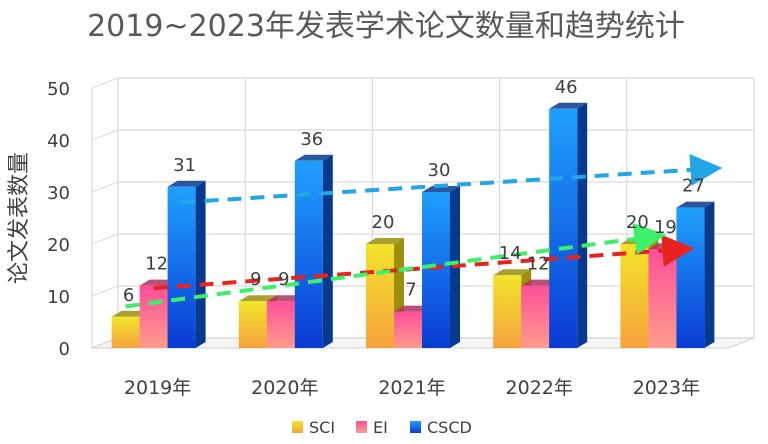 This screenshot has width=768, height=444. I want to click on chart-title: 2019~2023年发表学术论文数量和趋势统计, so click(386, 26).